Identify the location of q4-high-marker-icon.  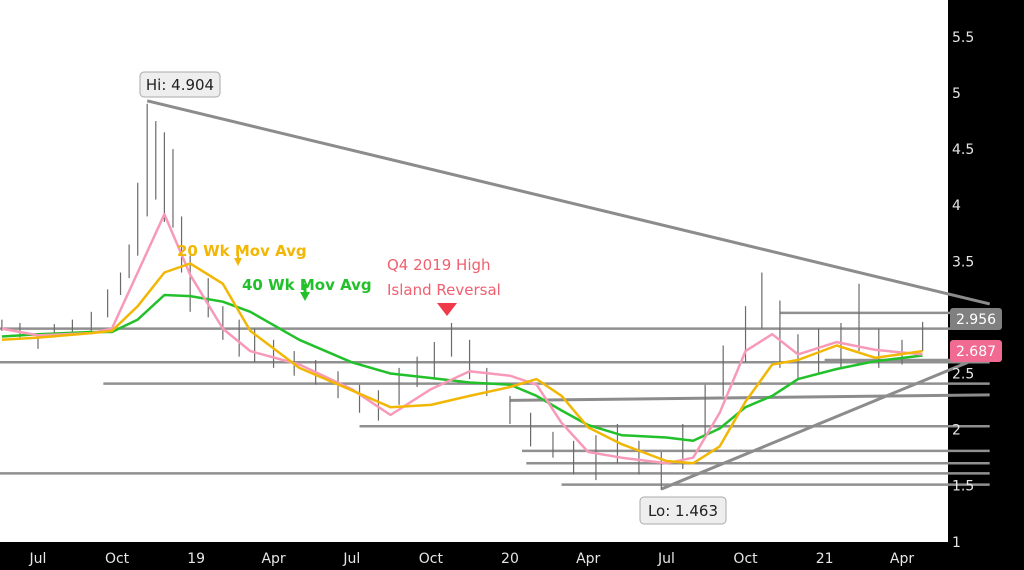
(447, 309).